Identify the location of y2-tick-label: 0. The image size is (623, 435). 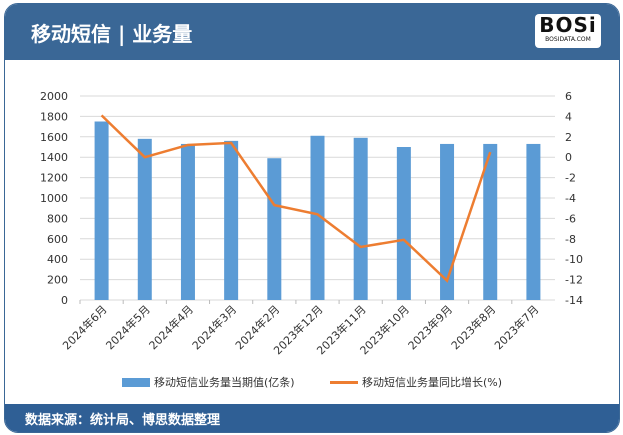
(568, 157).